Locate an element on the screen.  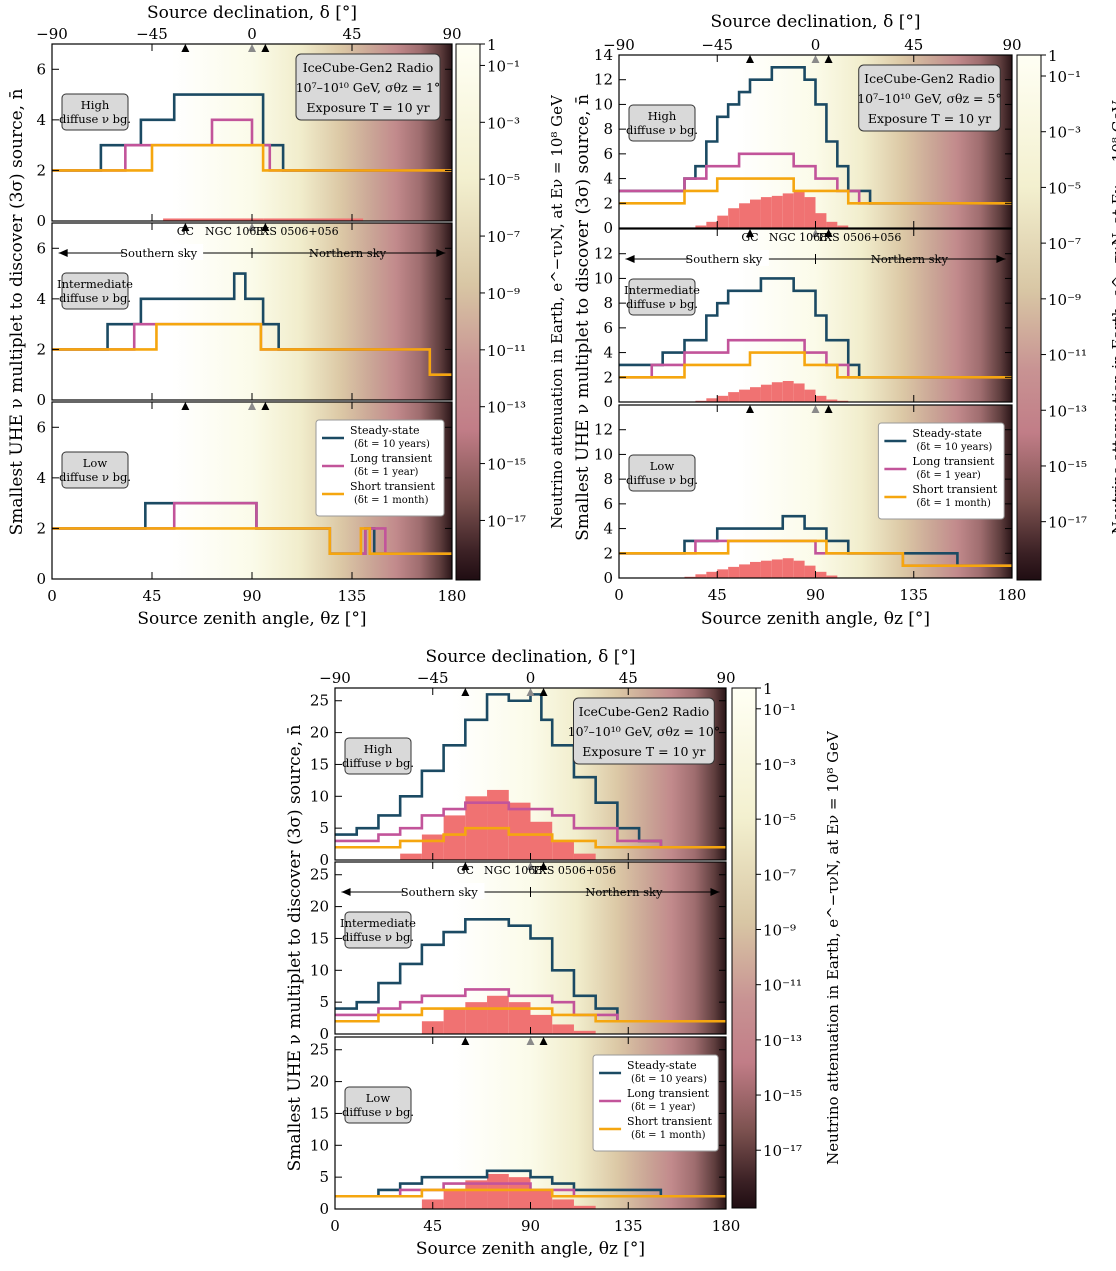
info-line-2: 10⁷–10¹⁰ GeV, σθz = 10° is located at coordinates (644, 731).